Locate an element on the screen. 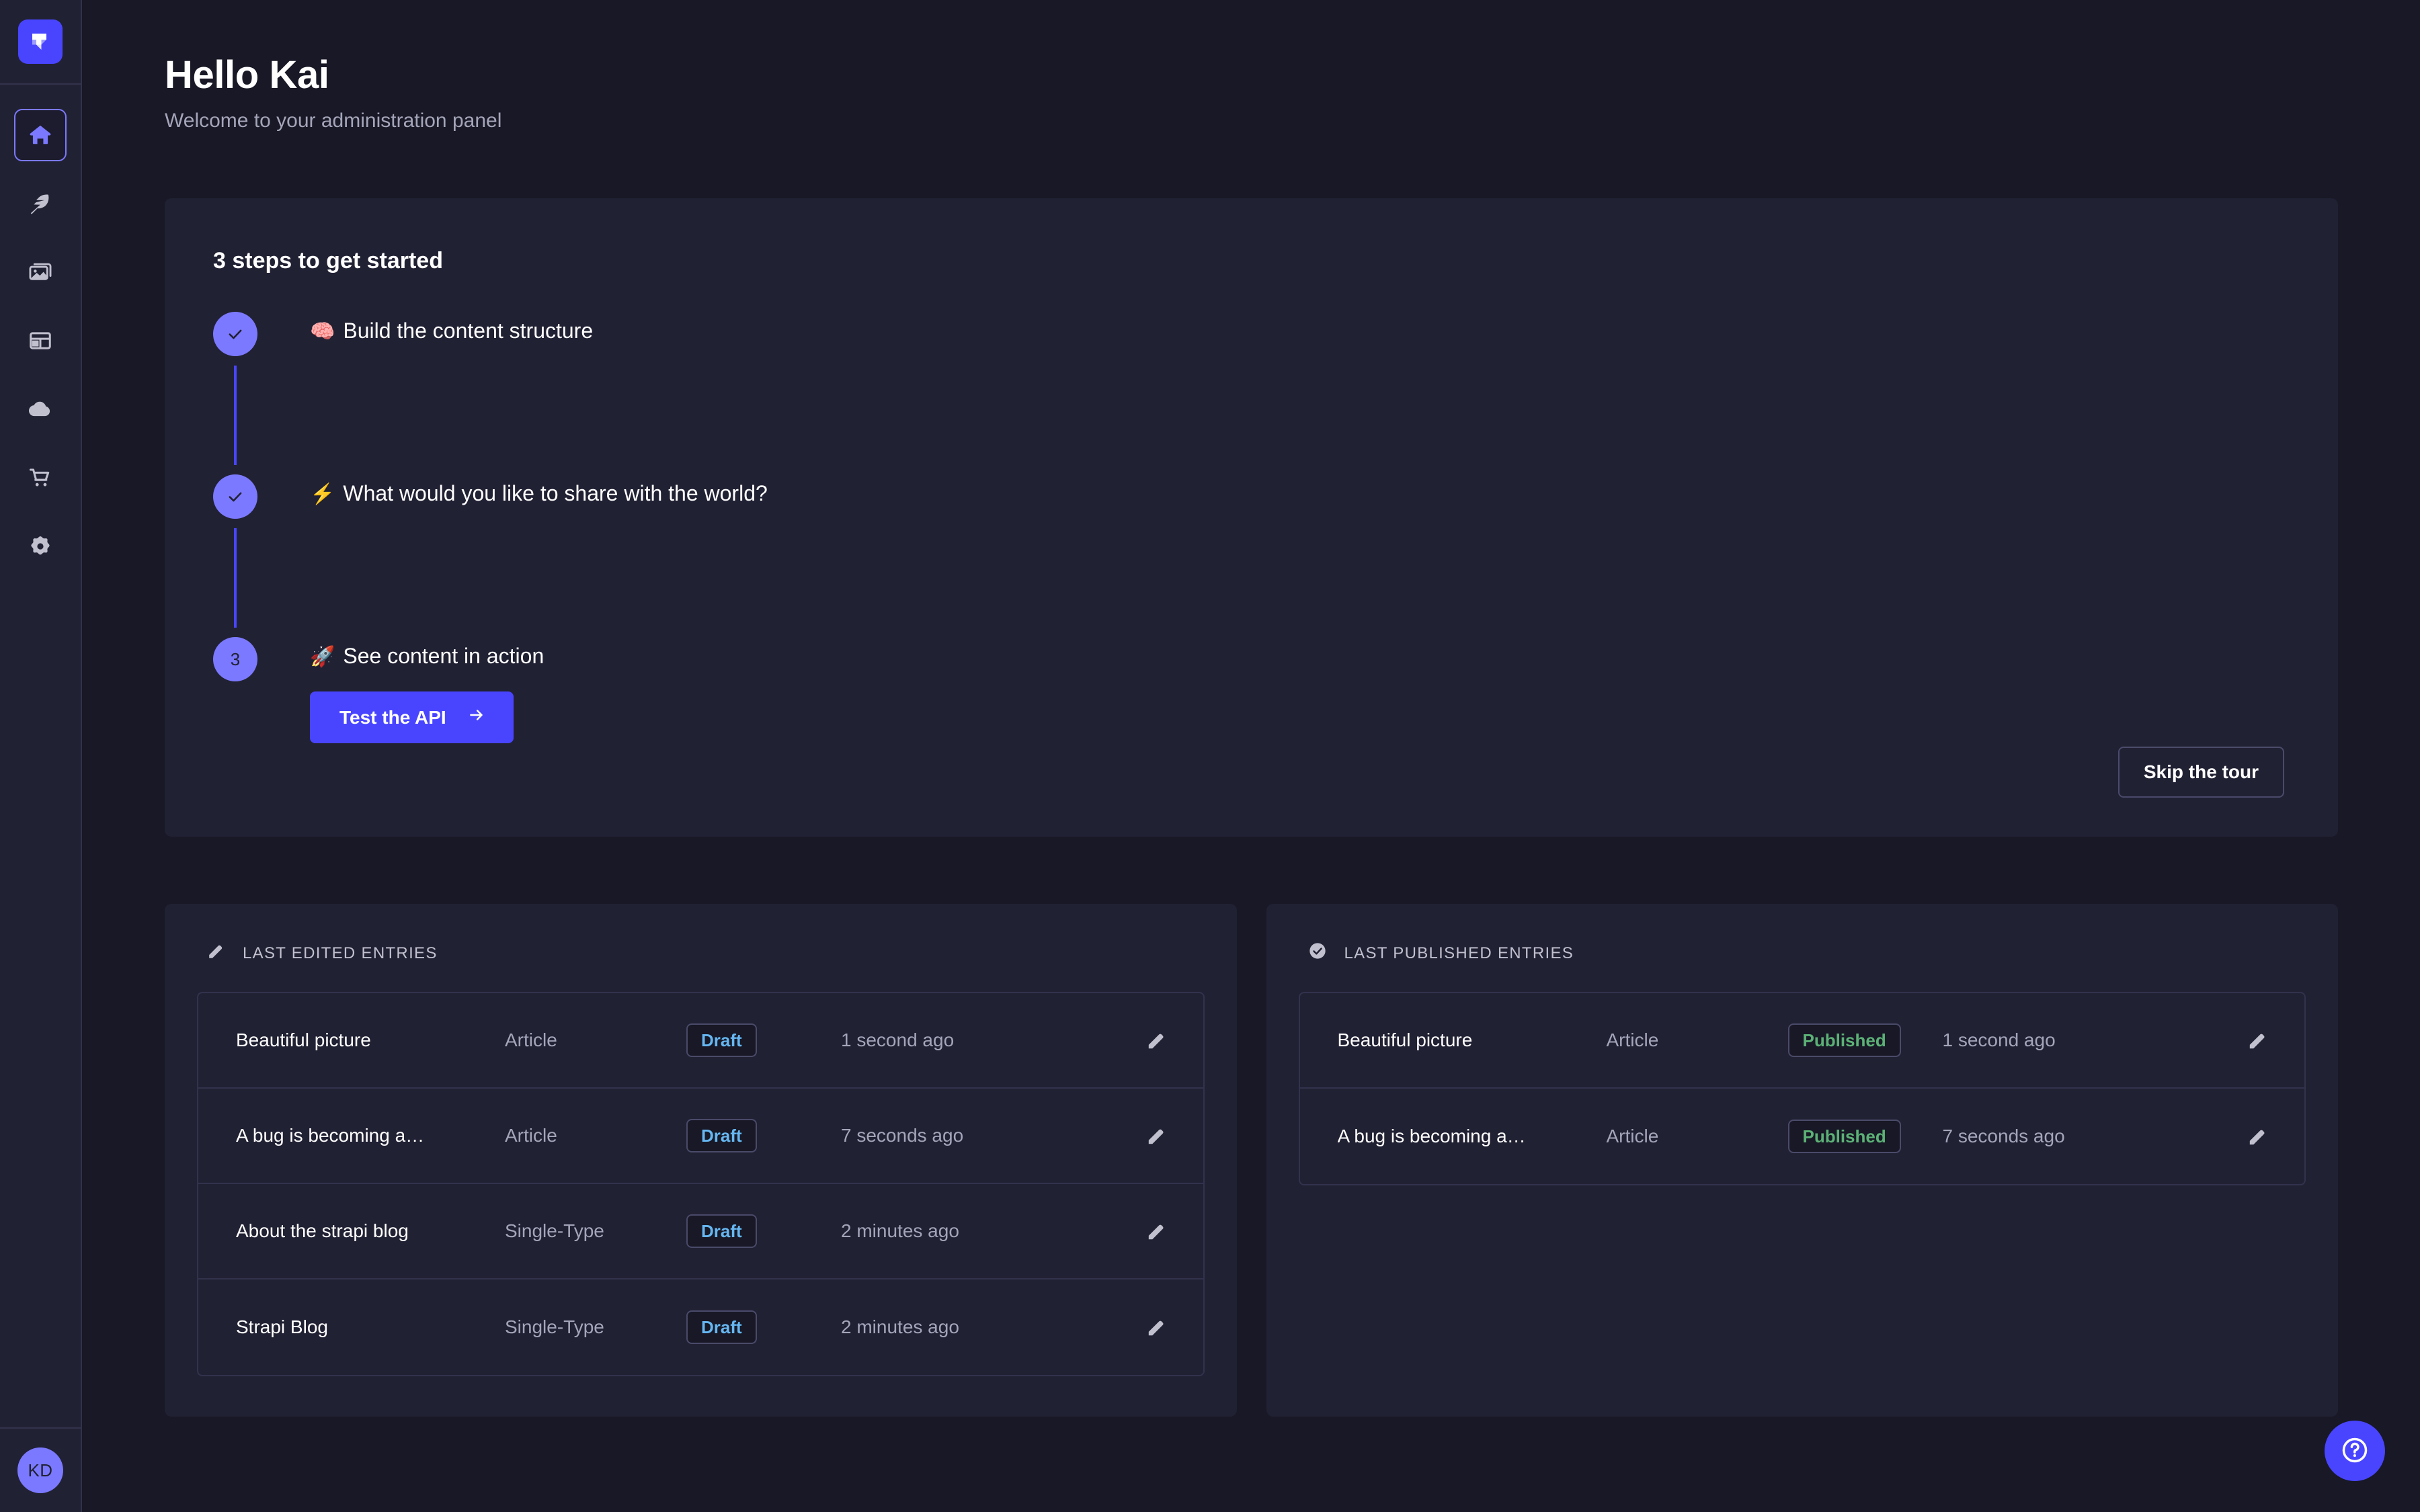  help-button is located at coordinates (2355, 1451).